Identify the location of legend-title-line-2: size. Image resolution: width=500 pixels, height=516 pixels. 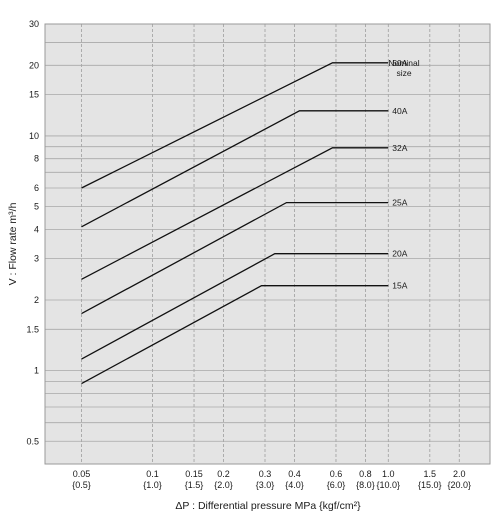
(403, 73).